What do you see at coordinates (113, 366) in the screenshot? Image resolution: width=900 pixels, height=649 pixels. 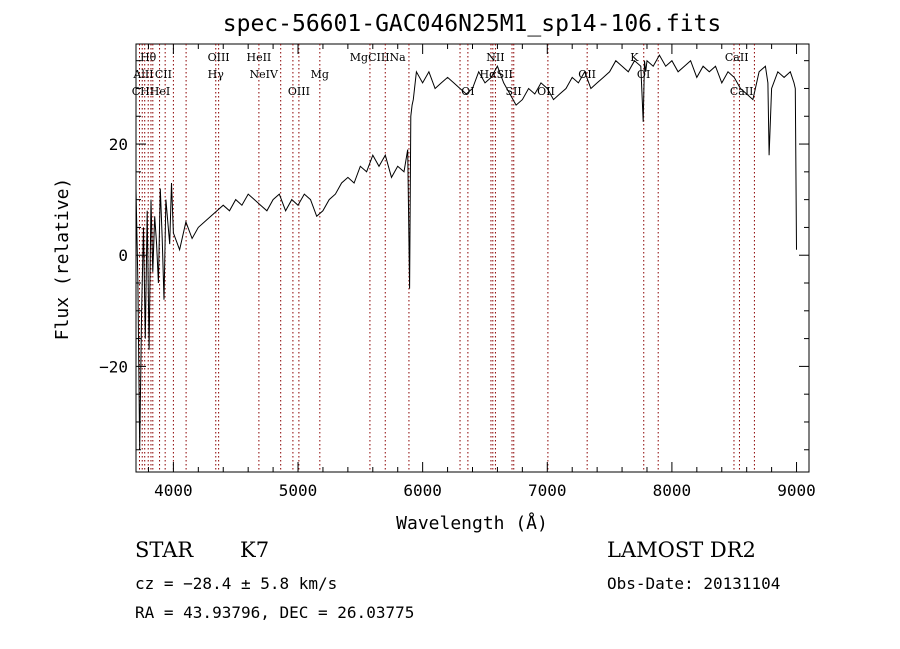 I see `y-tick-label: −20` at bounding box center [113, 366].